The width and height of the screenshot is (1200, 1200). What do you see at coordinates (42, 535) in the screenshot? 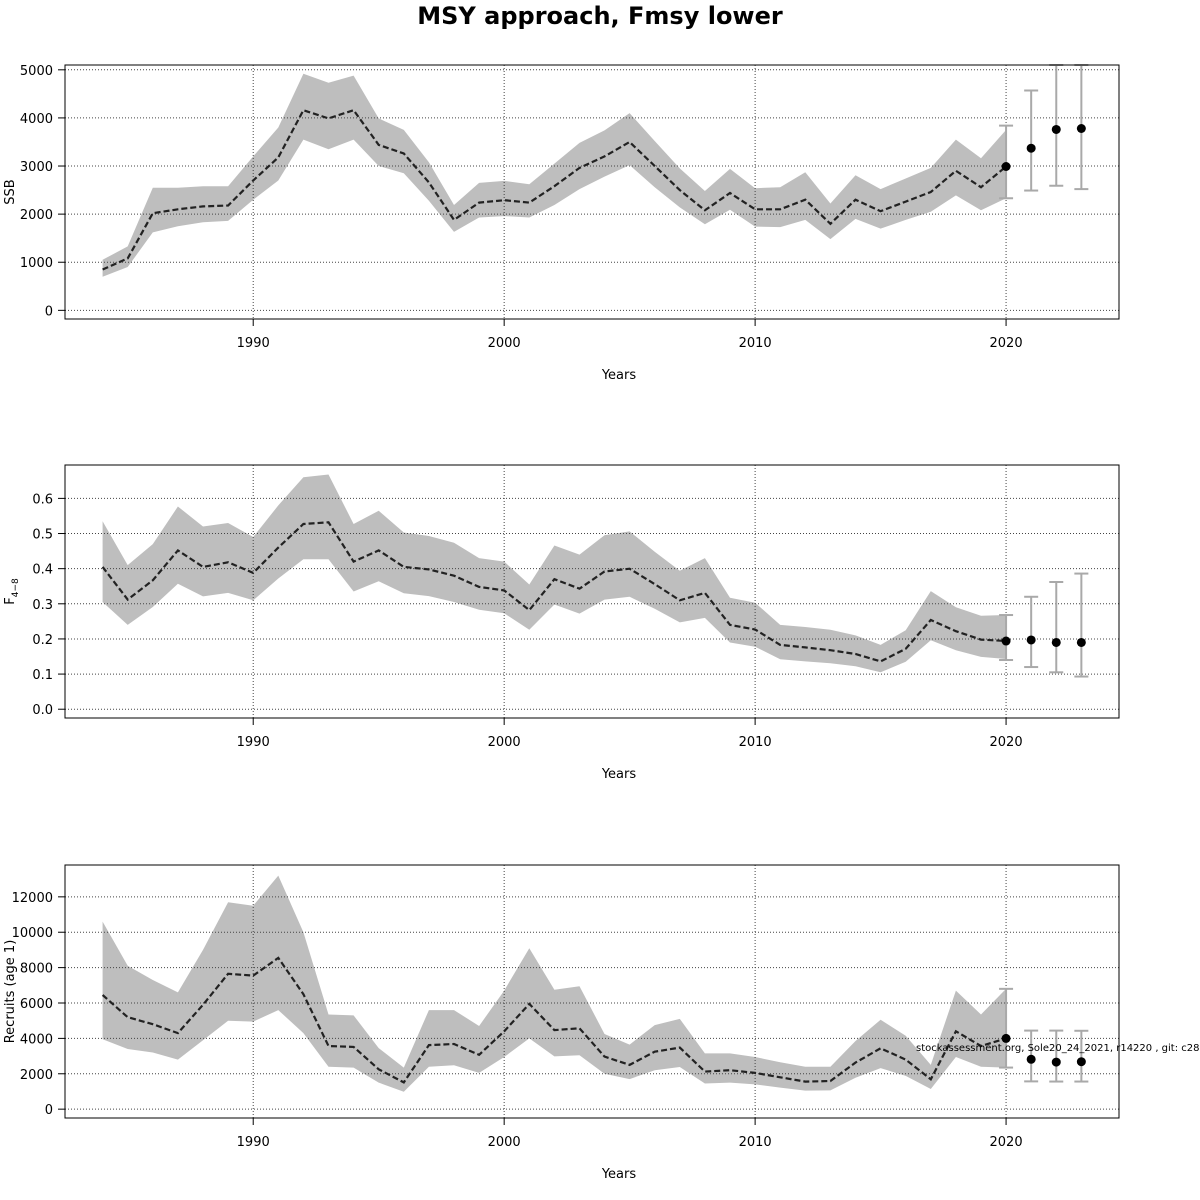
I see `y-tick-label: 0.5` at bounding box center [42, 535].